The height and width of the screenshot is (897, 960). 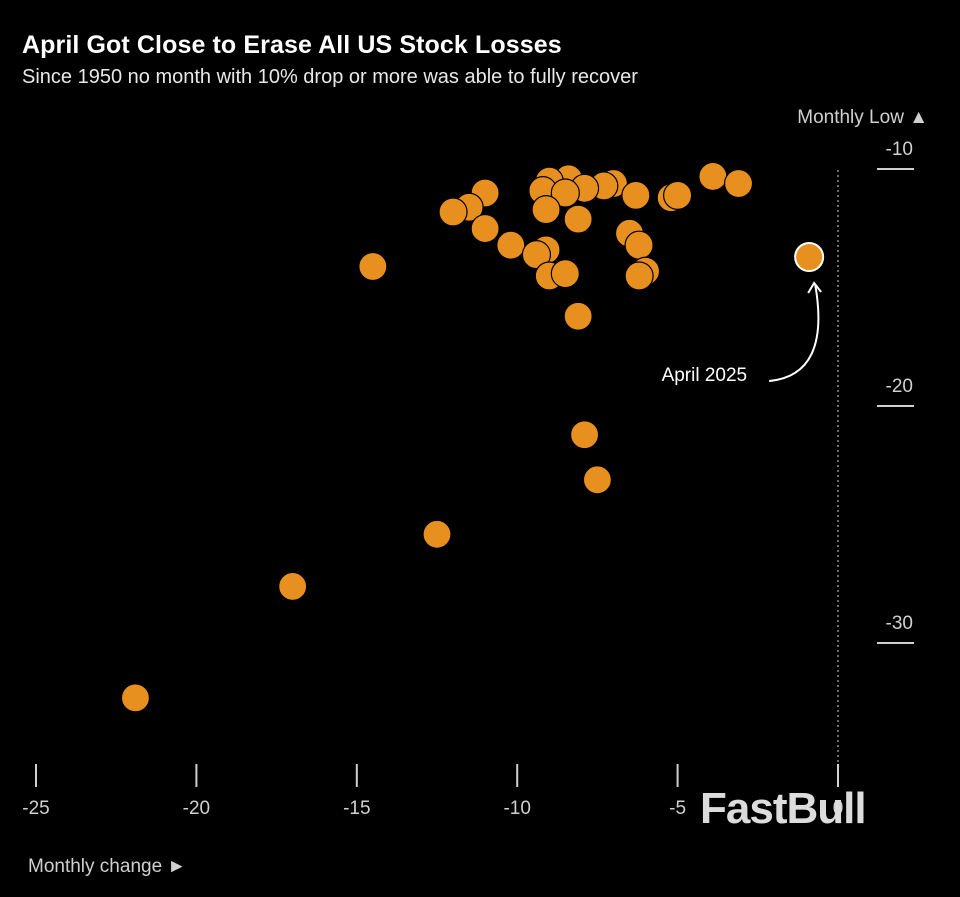 I want to click on y-tick-label: -30, so click(x=899, y=623).